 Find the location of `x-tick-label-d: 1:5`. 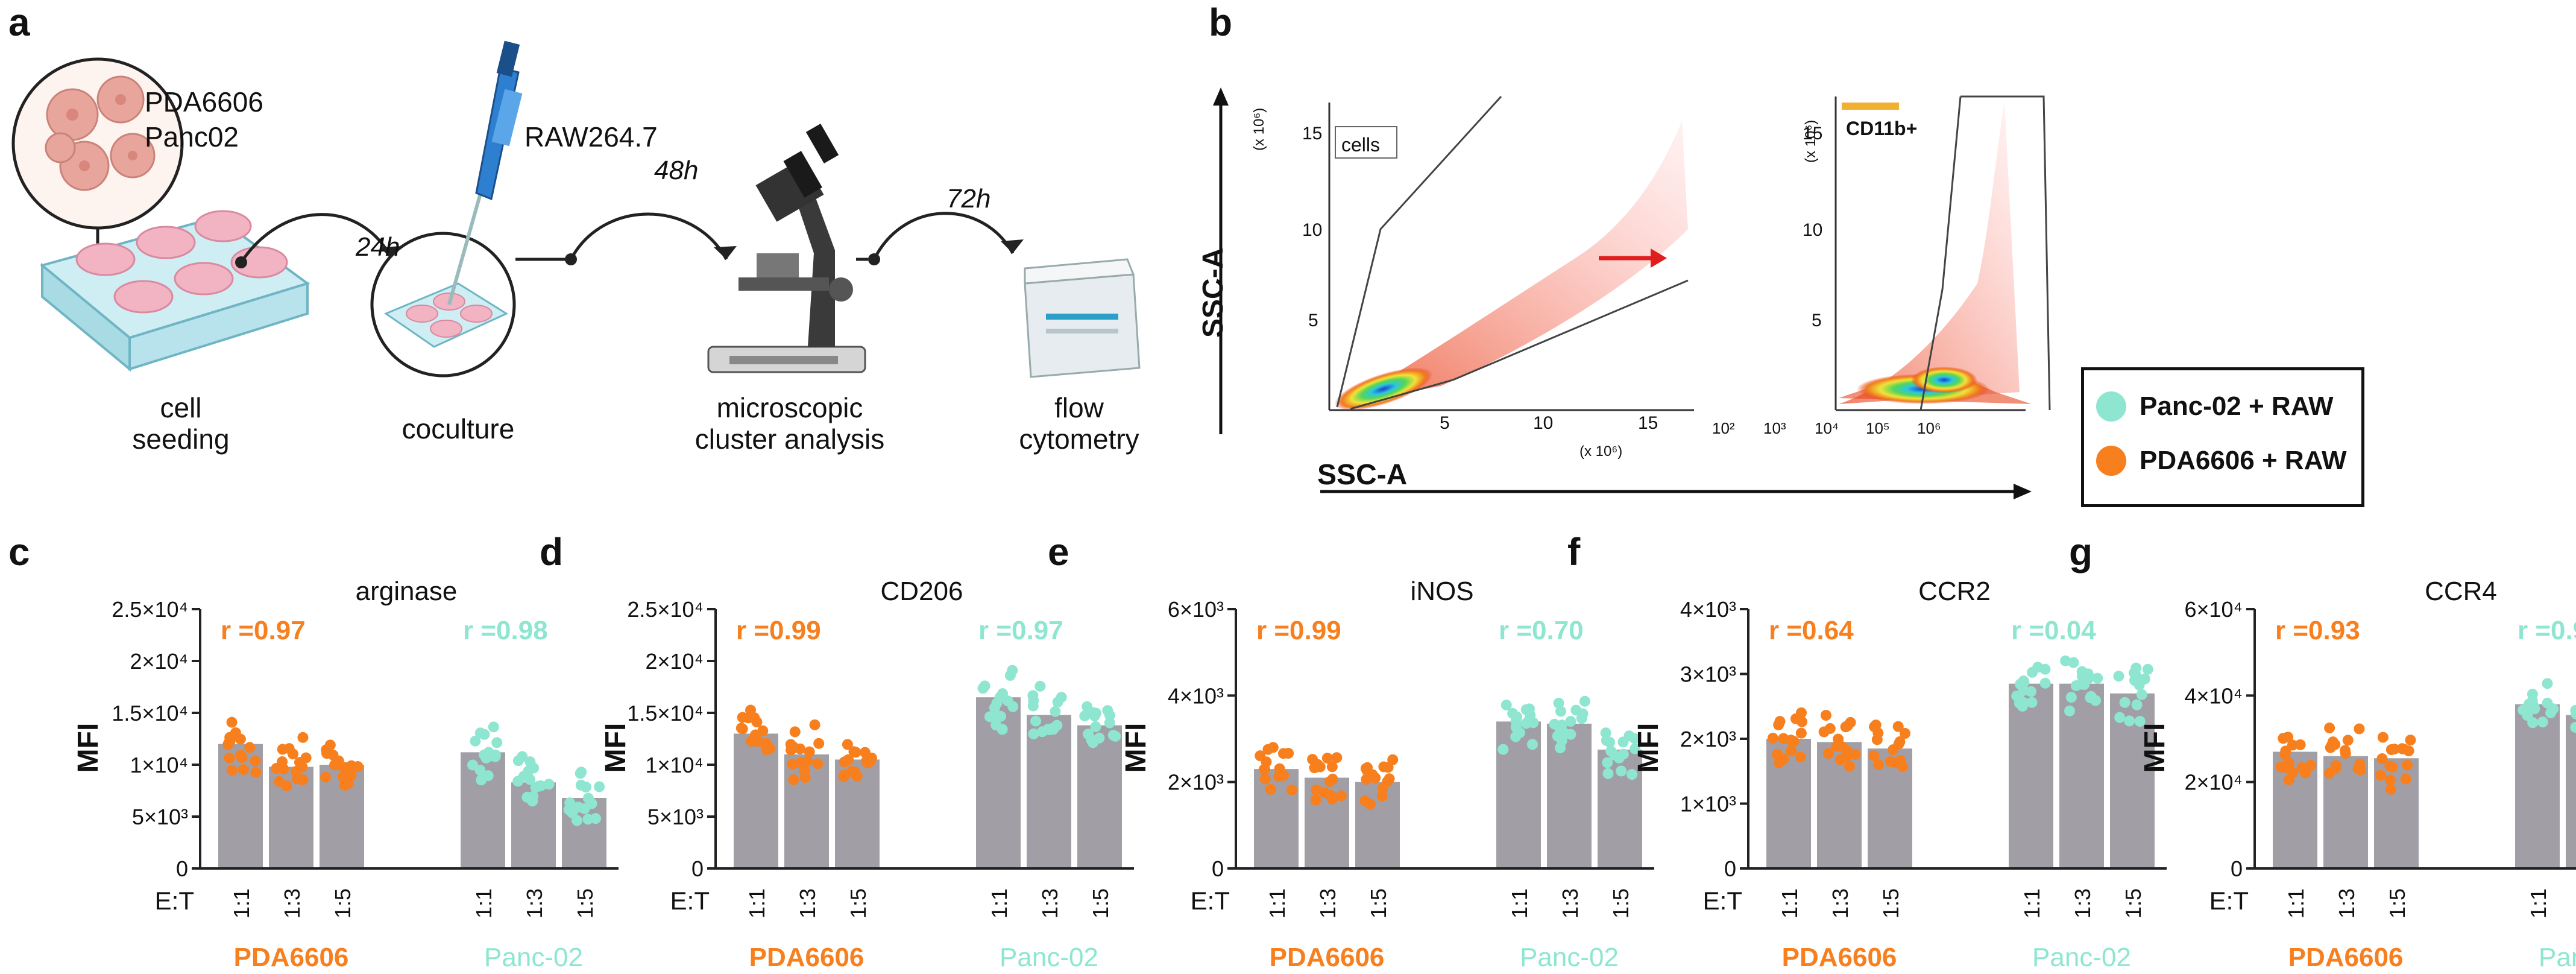

x-tick-label-d: 1:5 is located at coordinates (1100, 903).